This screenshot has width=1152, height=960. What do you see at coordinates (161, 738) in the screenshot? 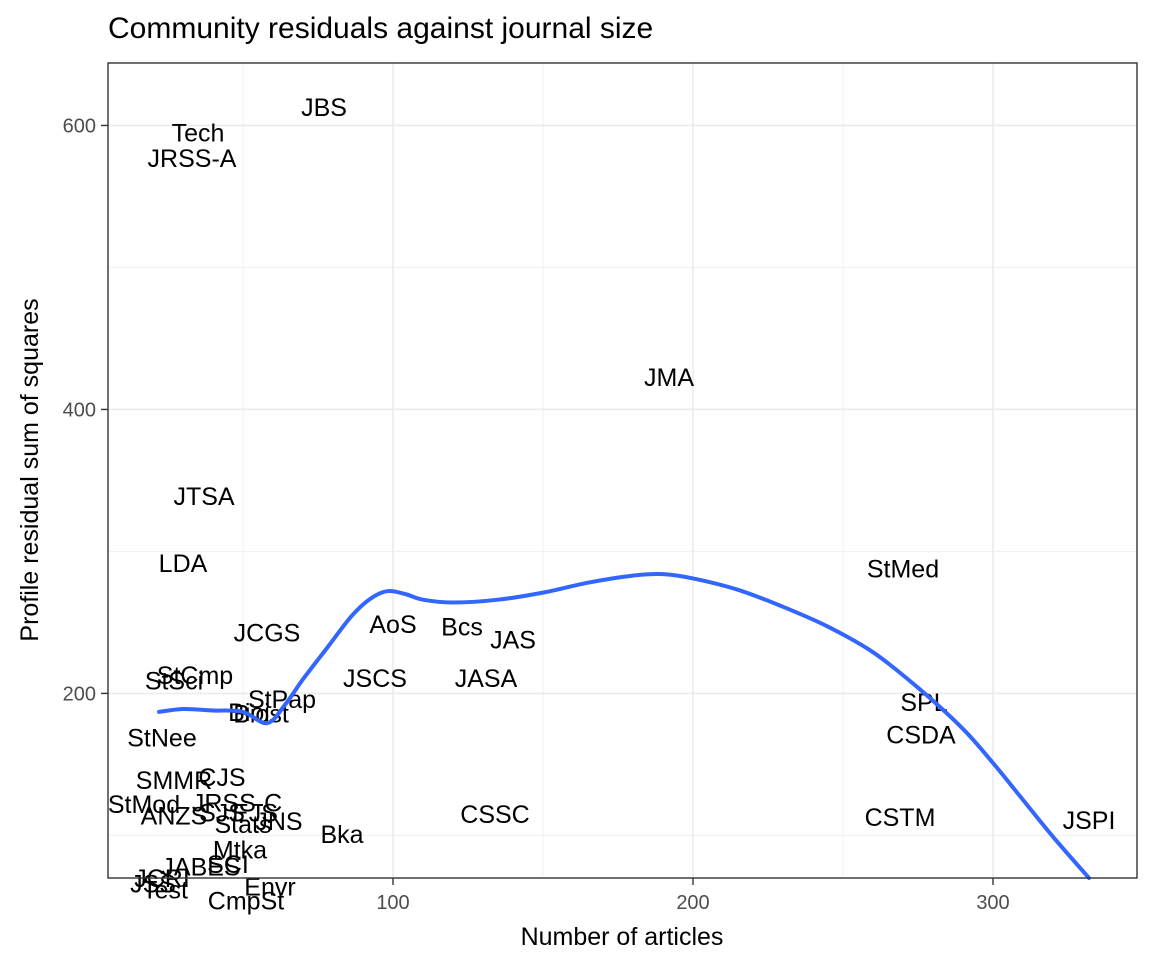
I see `point-label: StNee` at bounding box center [161, 738].